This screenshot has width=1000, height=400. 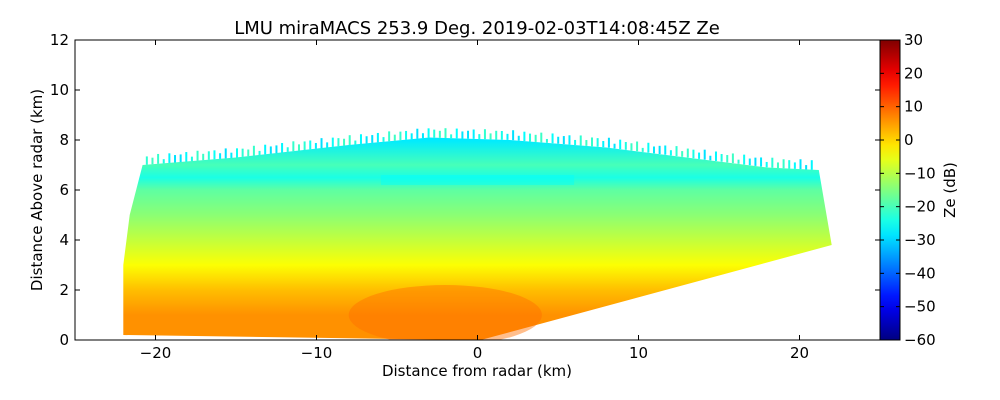 I want to click on colorbar-tick-label: 30, so click(x=913, y=40).